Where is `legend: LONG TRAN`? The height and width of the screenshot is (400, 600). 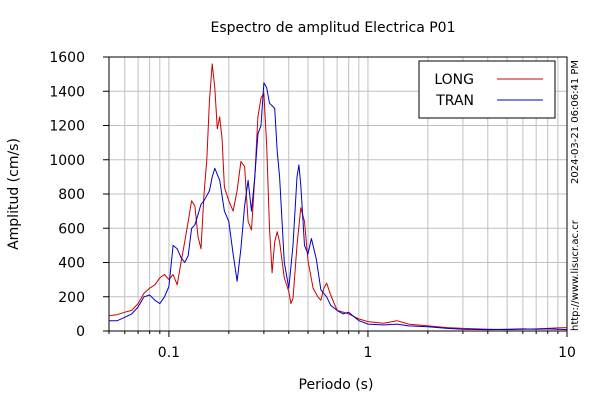 legend: LONG TRAN is located at coordinates (487, 89).